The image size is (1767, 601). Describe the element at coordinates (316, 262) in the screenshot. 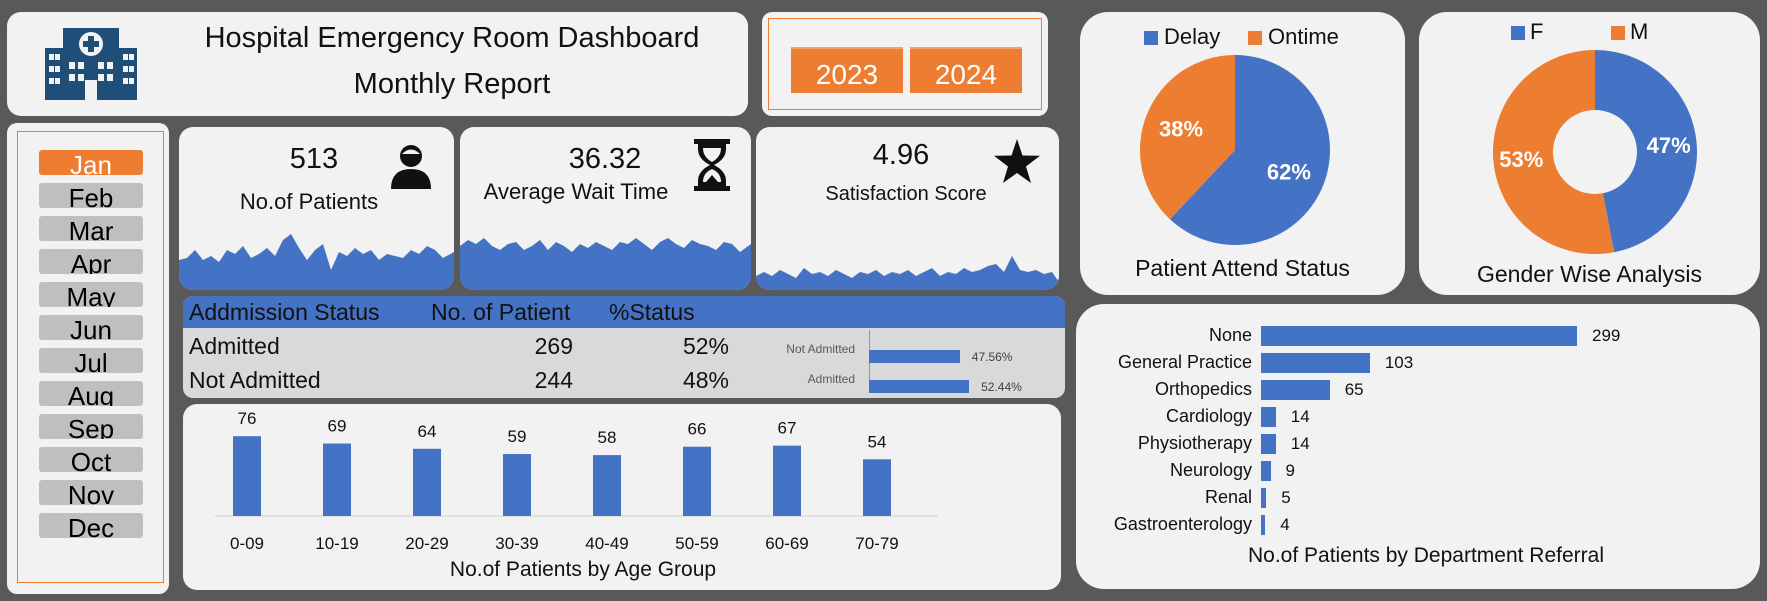

I see `kpi-patients-sparkline` at that location.